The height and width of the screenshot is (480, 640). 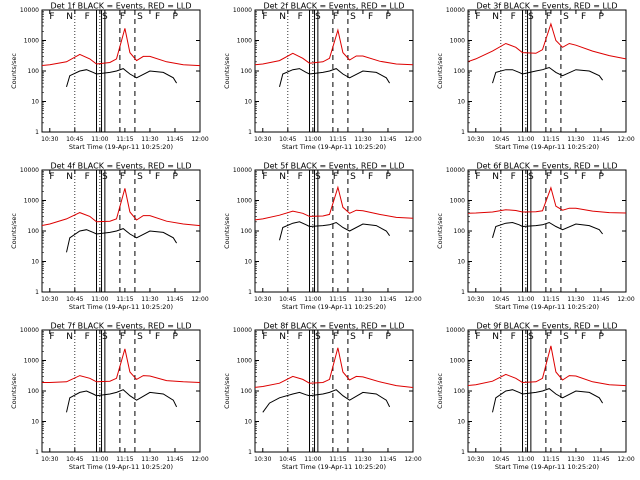 What do you see at coordinates (546, 166) in the screenshot?
I see `panel-title: Det 6f BLACK = Events, RED = LLD` at bounding box center [546, 166].